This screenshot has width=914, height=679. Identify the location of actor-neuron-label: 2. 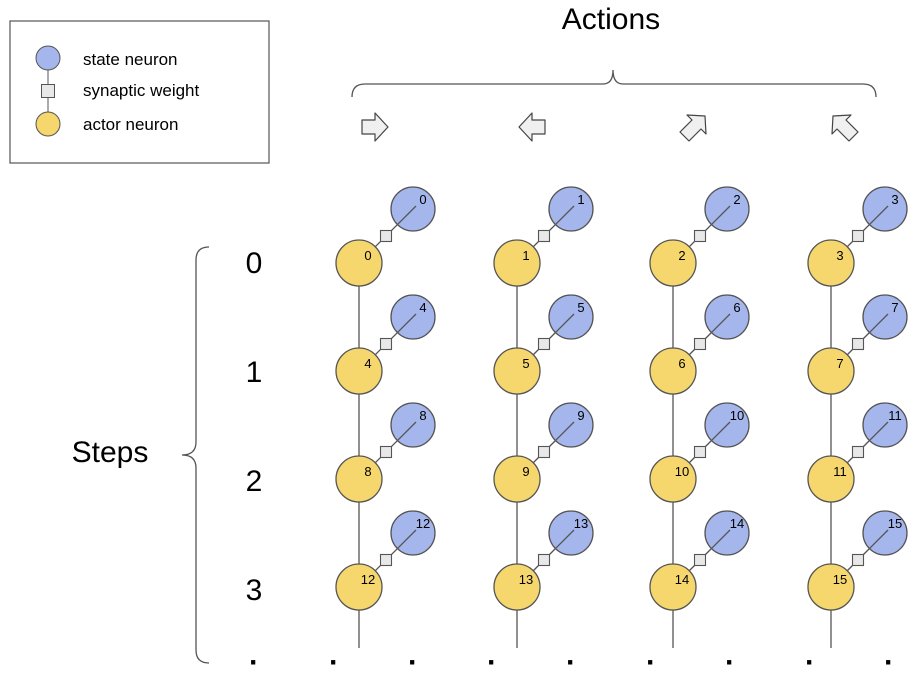
(681, 255).